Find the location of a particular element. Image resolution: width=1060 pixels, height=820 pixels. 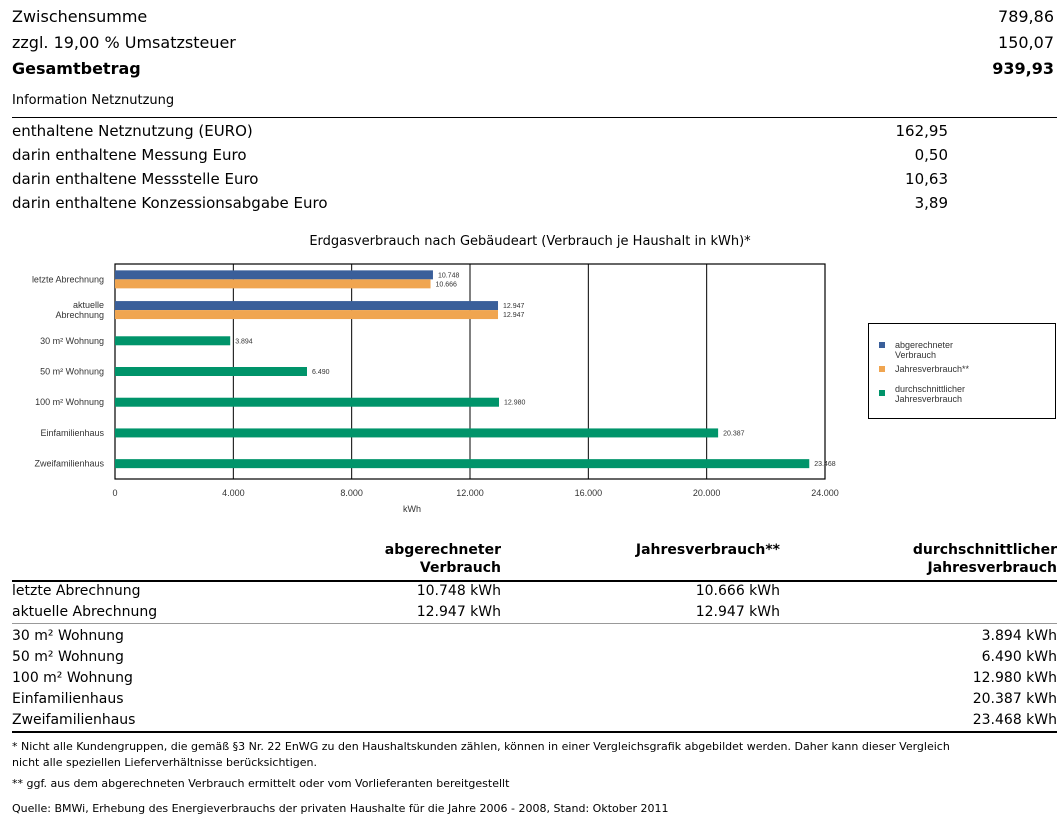

legend-label: durchschnittlicher is located at coordinates (930, 389).